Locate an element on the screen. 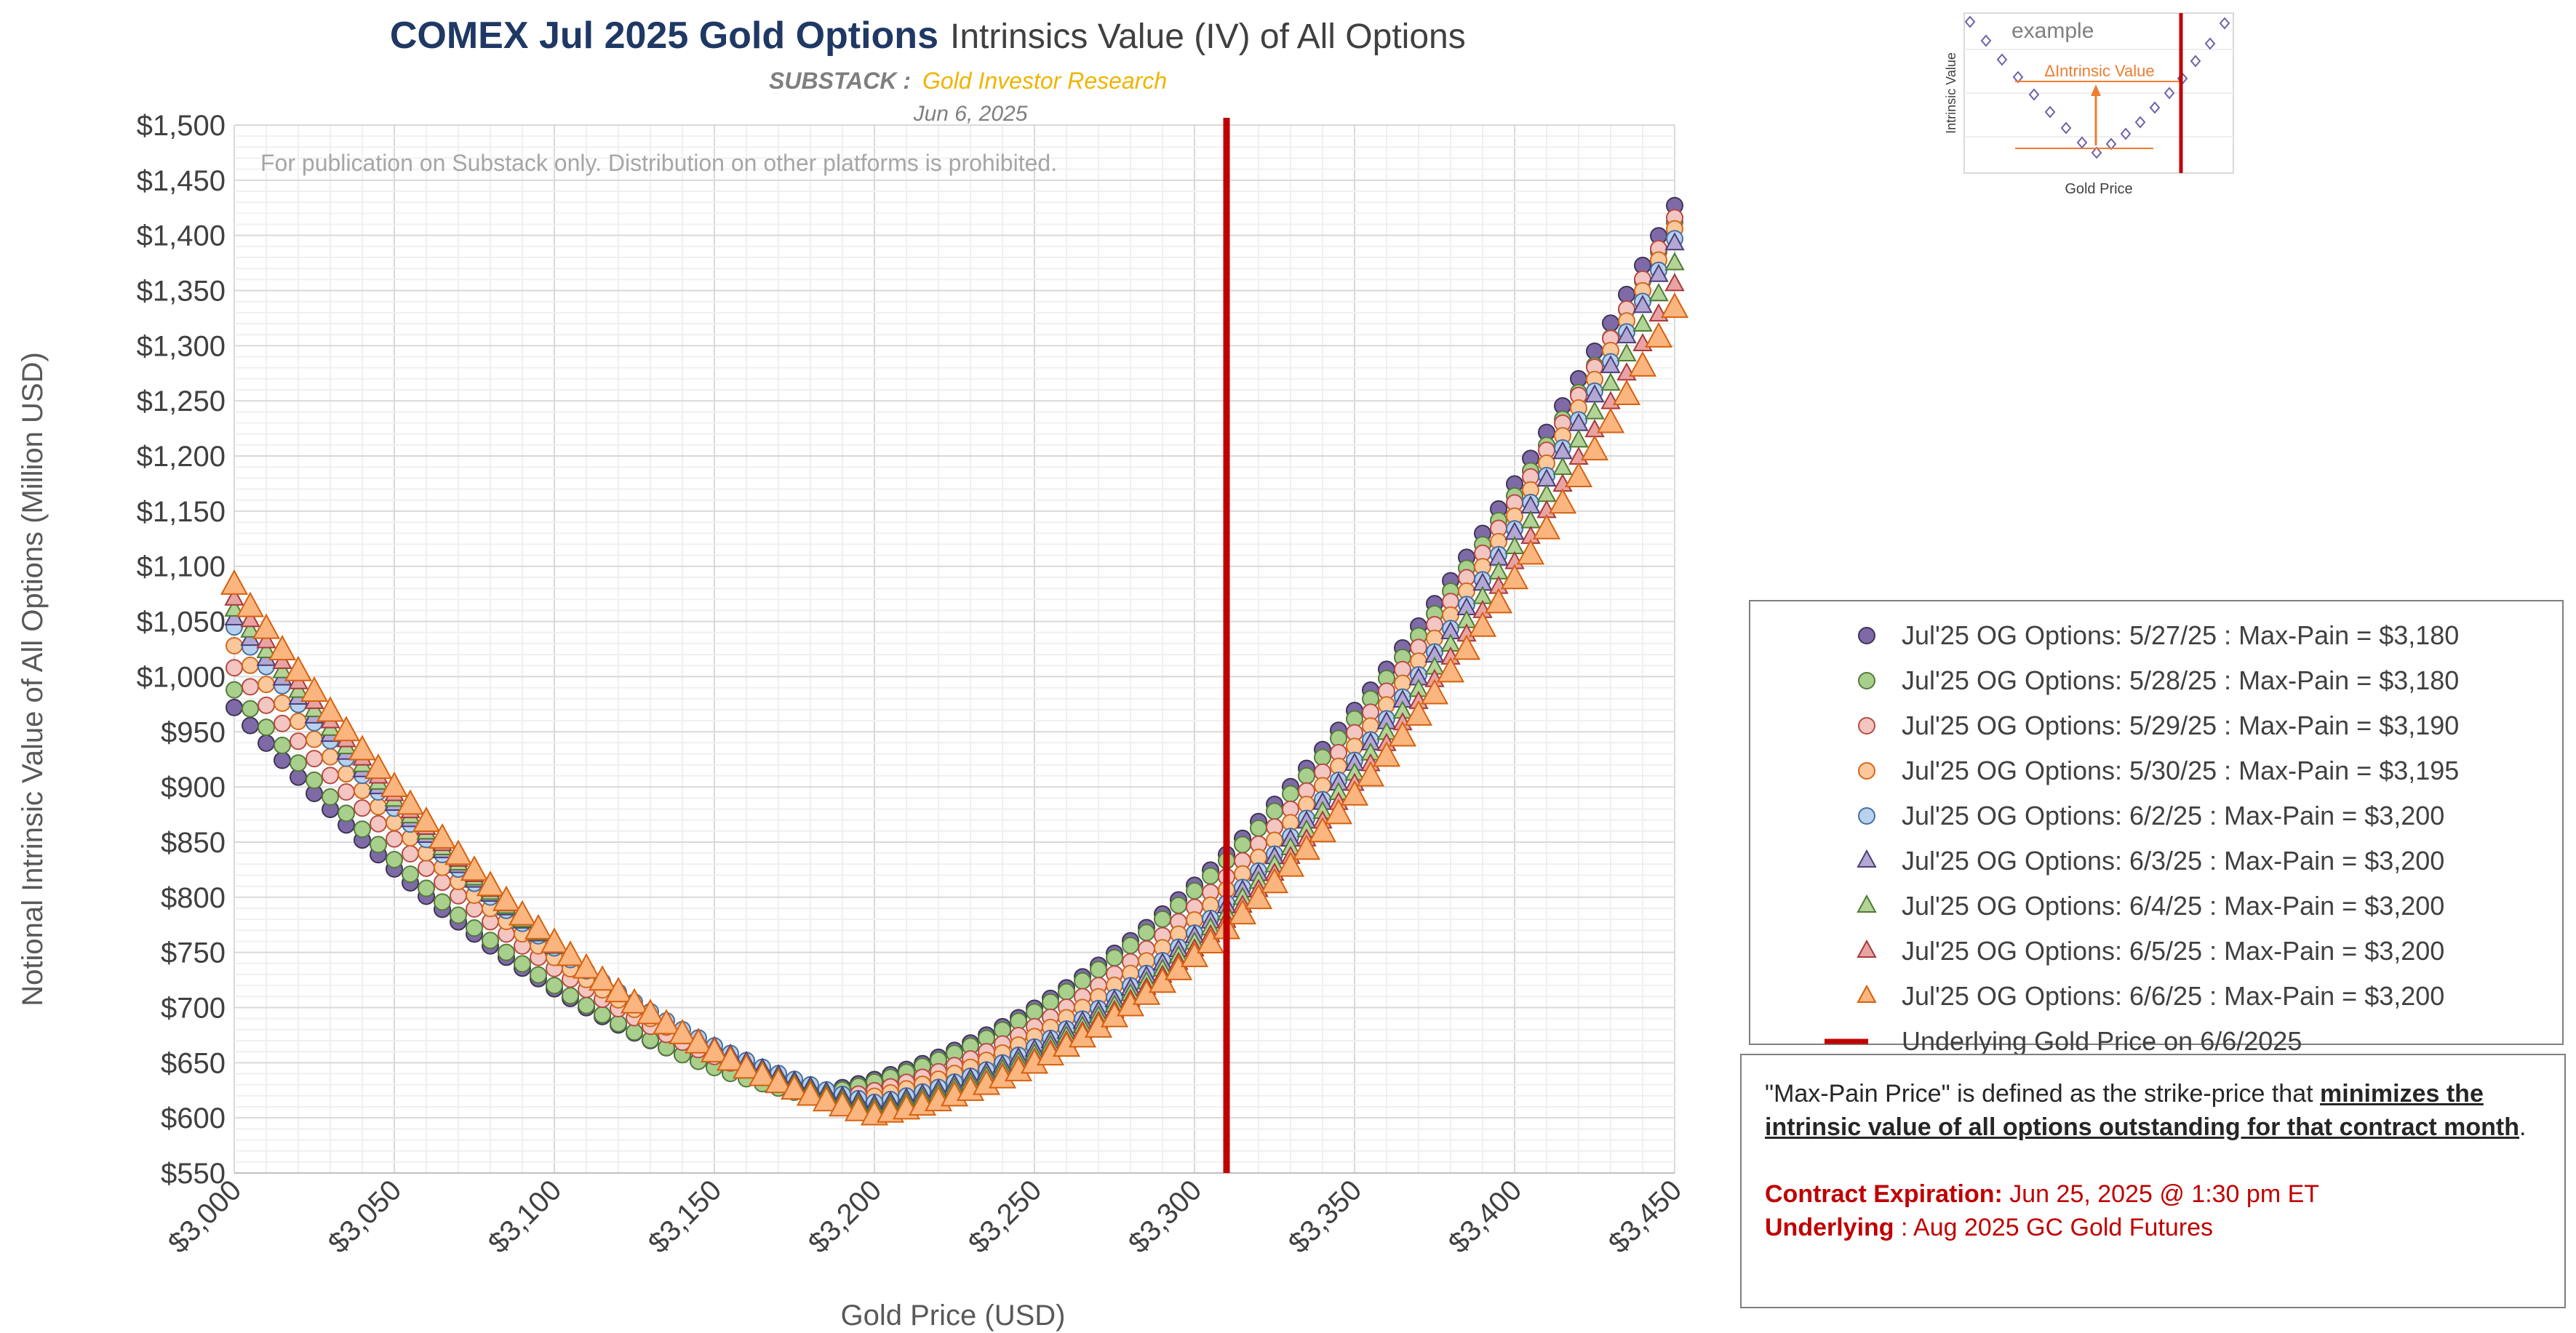 Image resolution: width=2576 pixels, height=1333 pixels. underlying-label: Underlying is located at coordinates (1829, 1227).